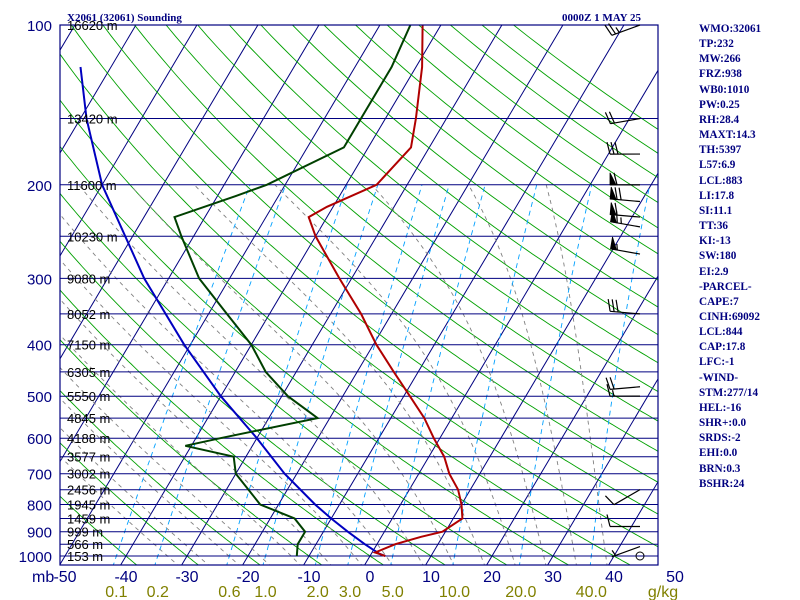  I want to click on sounding-index-item: EHI:0.0, so click(718, 453).